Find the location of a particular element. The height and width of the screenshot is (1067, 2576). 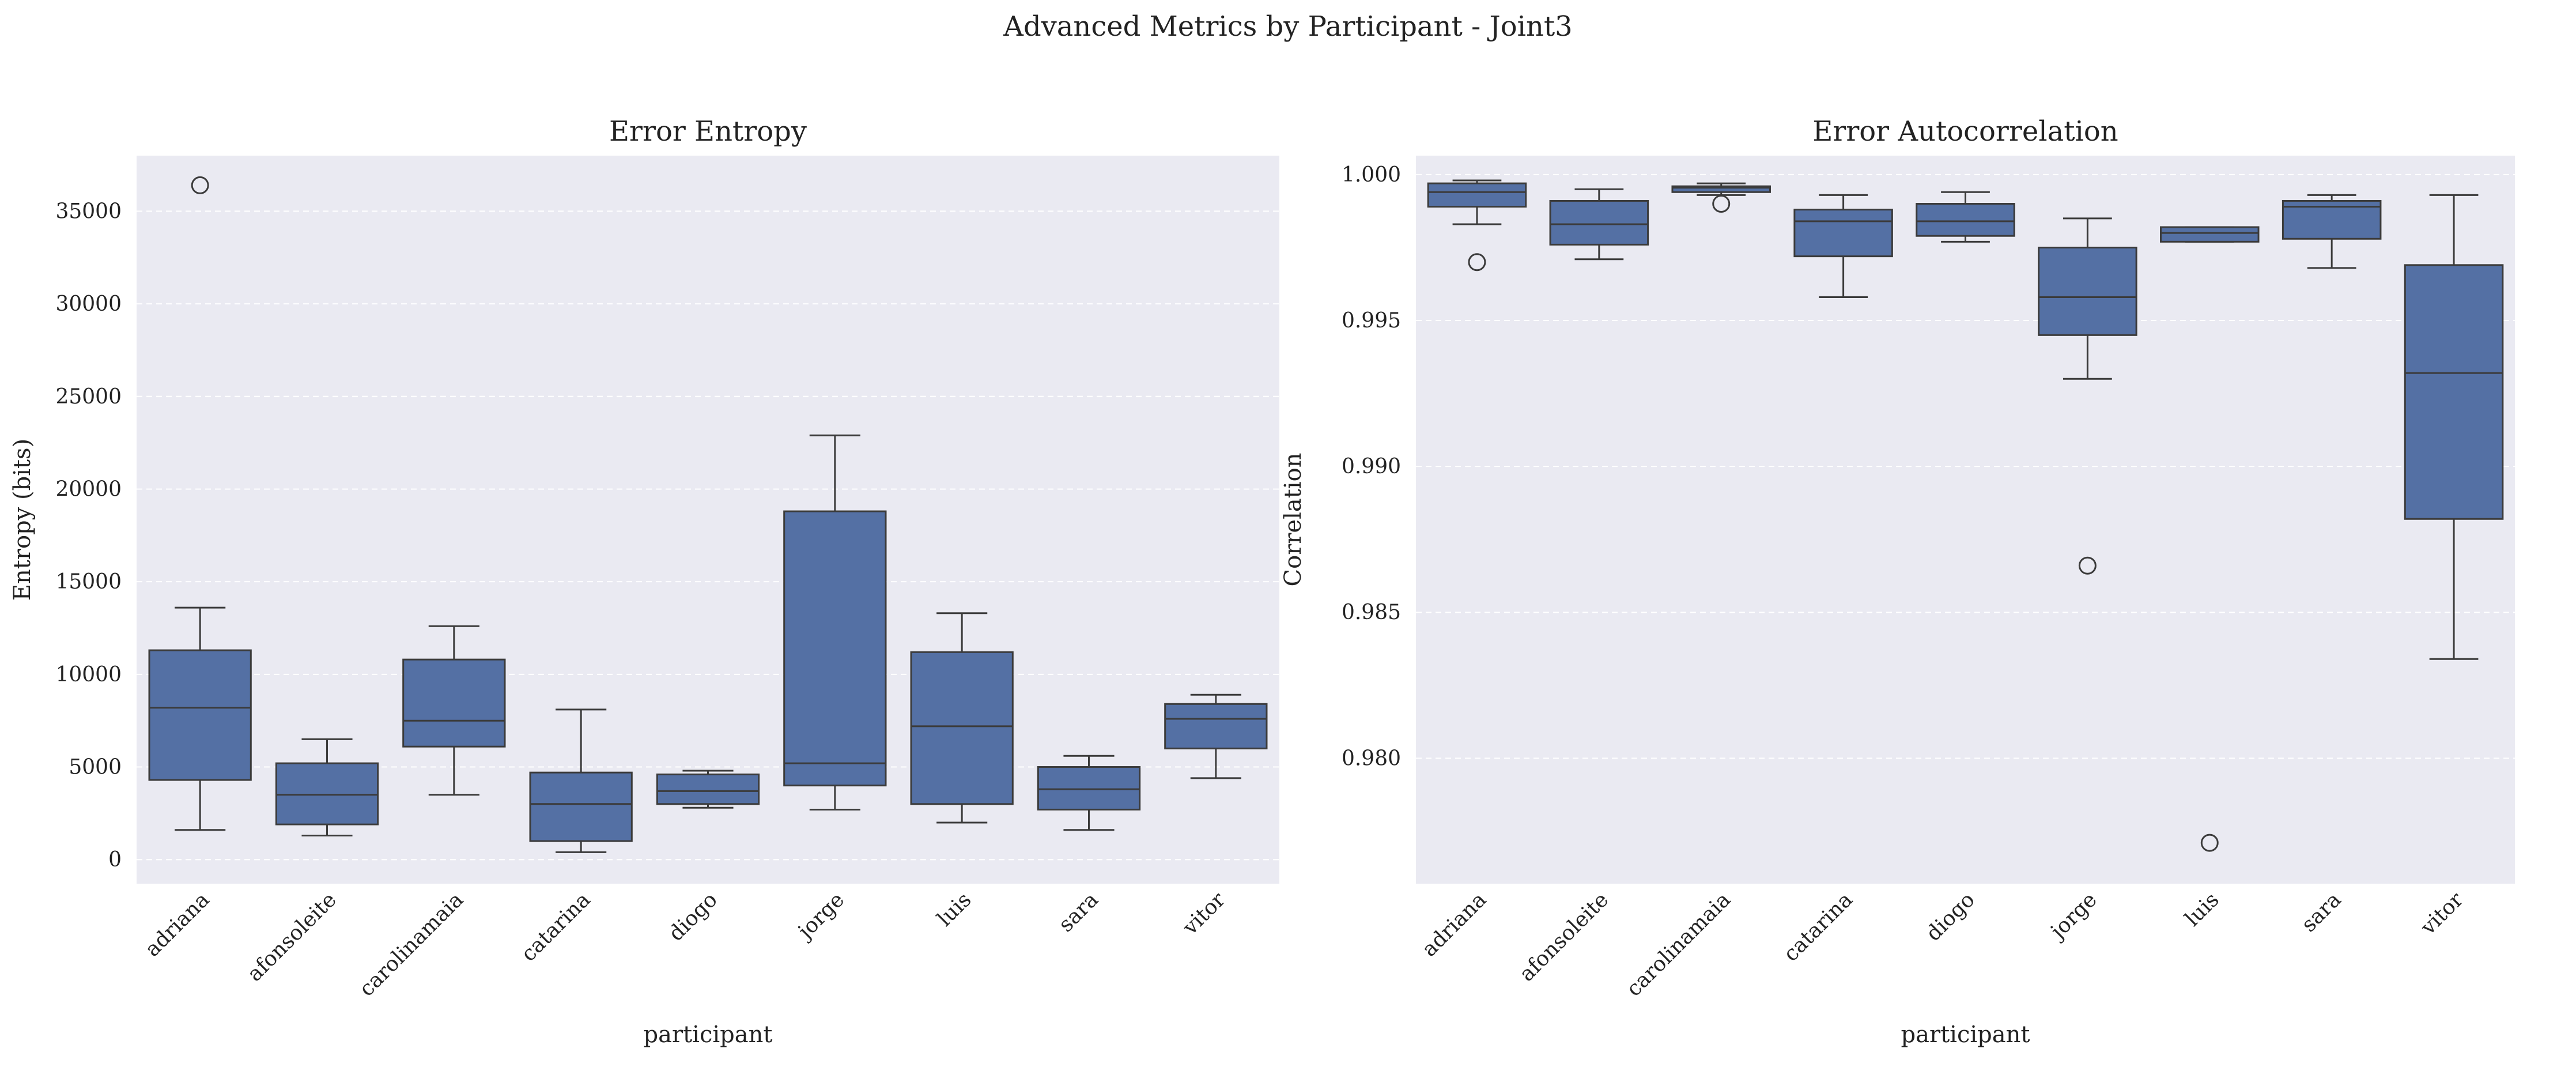

y-tick-label: 10000 is located at coordinates (88, 675).